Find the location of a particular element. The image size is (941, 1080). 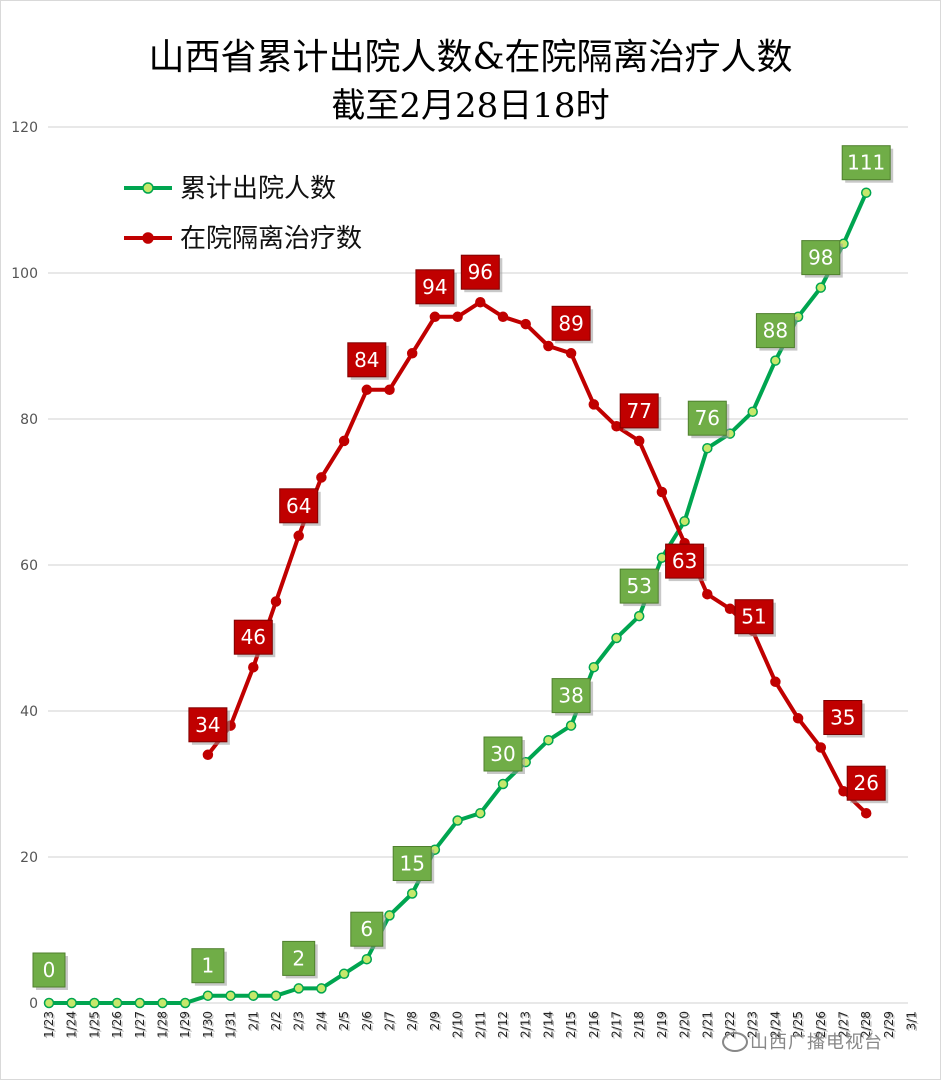

x-tick-shadow: 3/1 is located at coordinates (913, 1022).